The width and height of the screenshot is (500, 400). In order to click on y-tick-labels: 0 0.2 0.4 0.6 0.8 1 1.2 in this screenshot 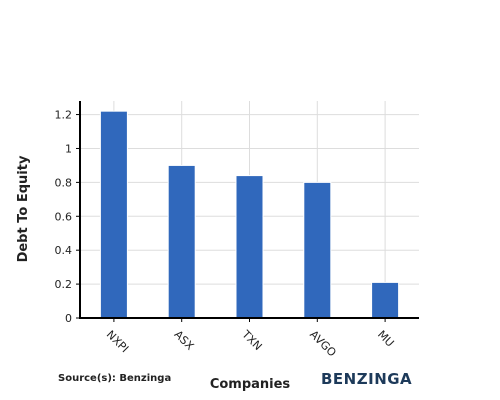, I will do `click(67, 217)`.